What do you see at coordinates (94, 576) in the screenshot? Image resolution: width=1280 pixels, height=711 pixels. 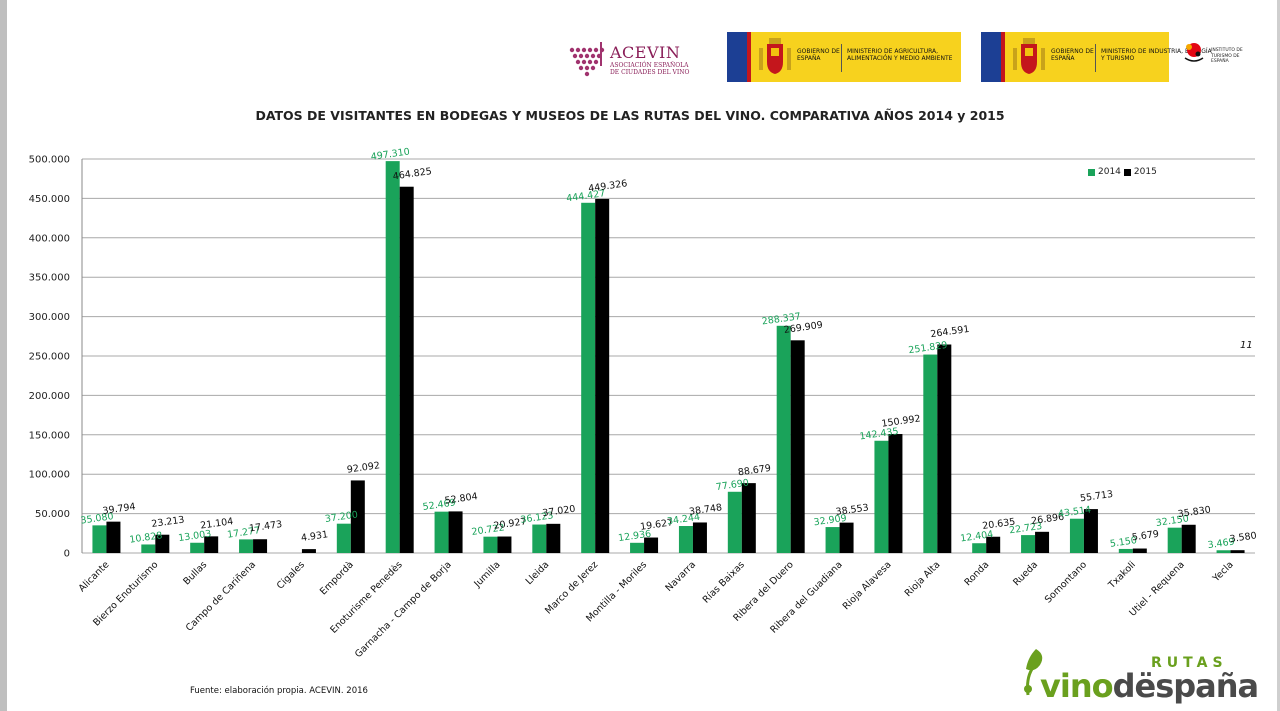 I see `x-tick-label: Alicante` at bounding box center [94, 576].